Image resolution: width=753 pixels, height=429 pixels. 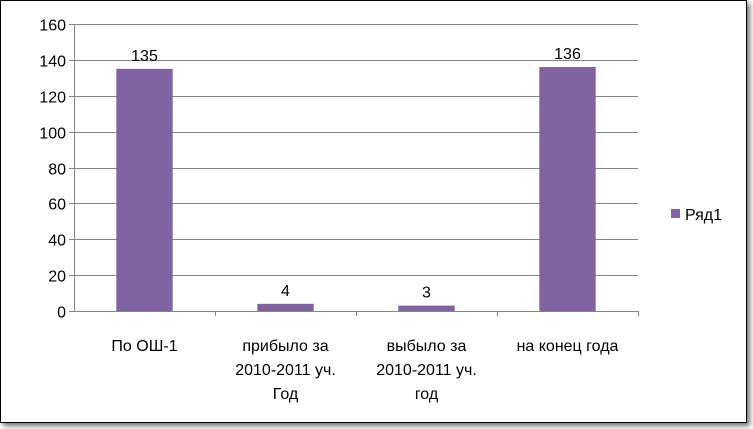 I want to click on legend: Ряд1, so click(x=696, y=215).